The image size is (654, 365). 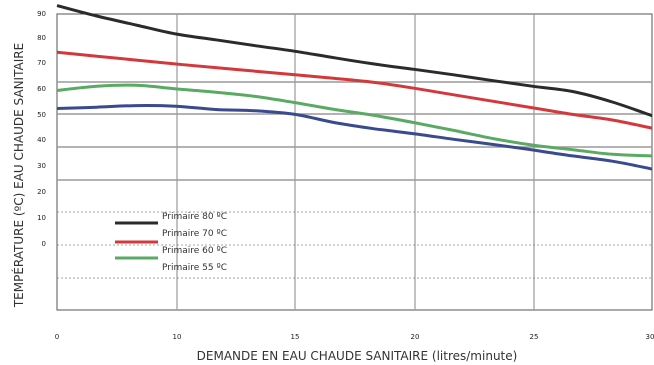 What do you see at coordinates (57, 337) in the screenshot?
I see `x-tick-label: 0` at bounding box center [57, 337].